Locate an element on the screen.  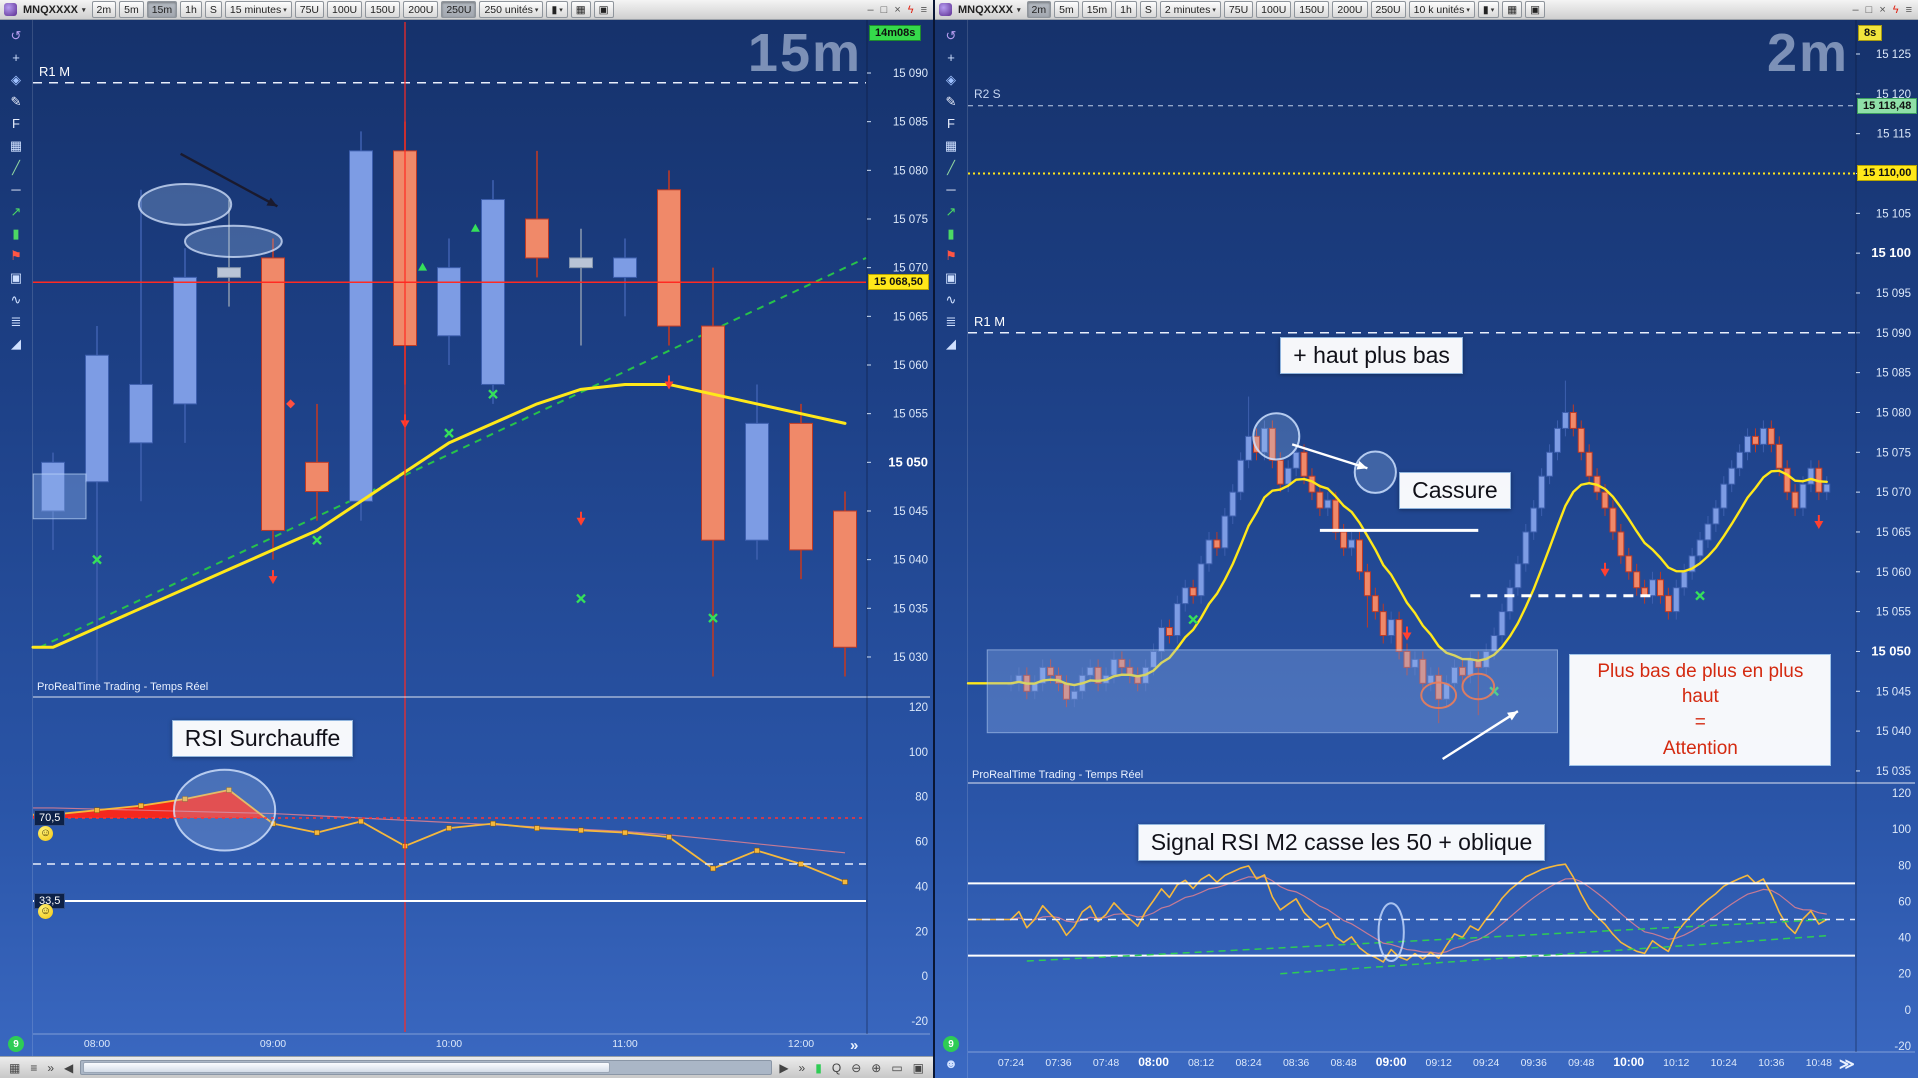
annotation-text-box: + haut plus bas is located at coordinates (1371, 355).